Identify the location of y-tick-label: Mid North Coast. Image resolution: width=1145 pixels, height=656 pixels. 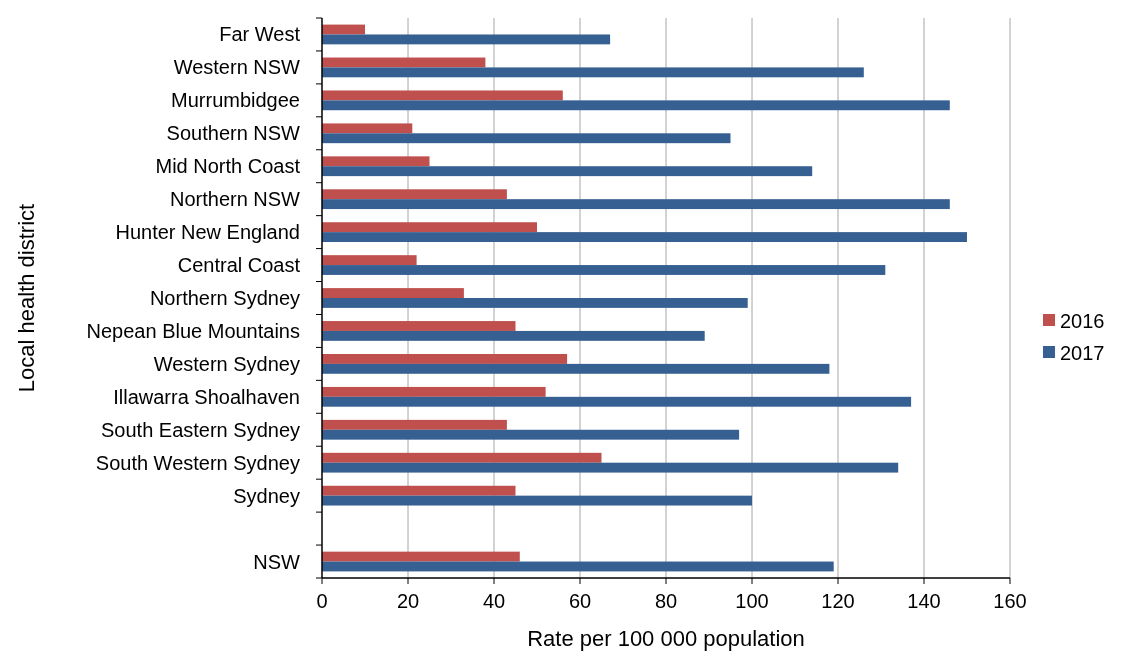
(228, 166).